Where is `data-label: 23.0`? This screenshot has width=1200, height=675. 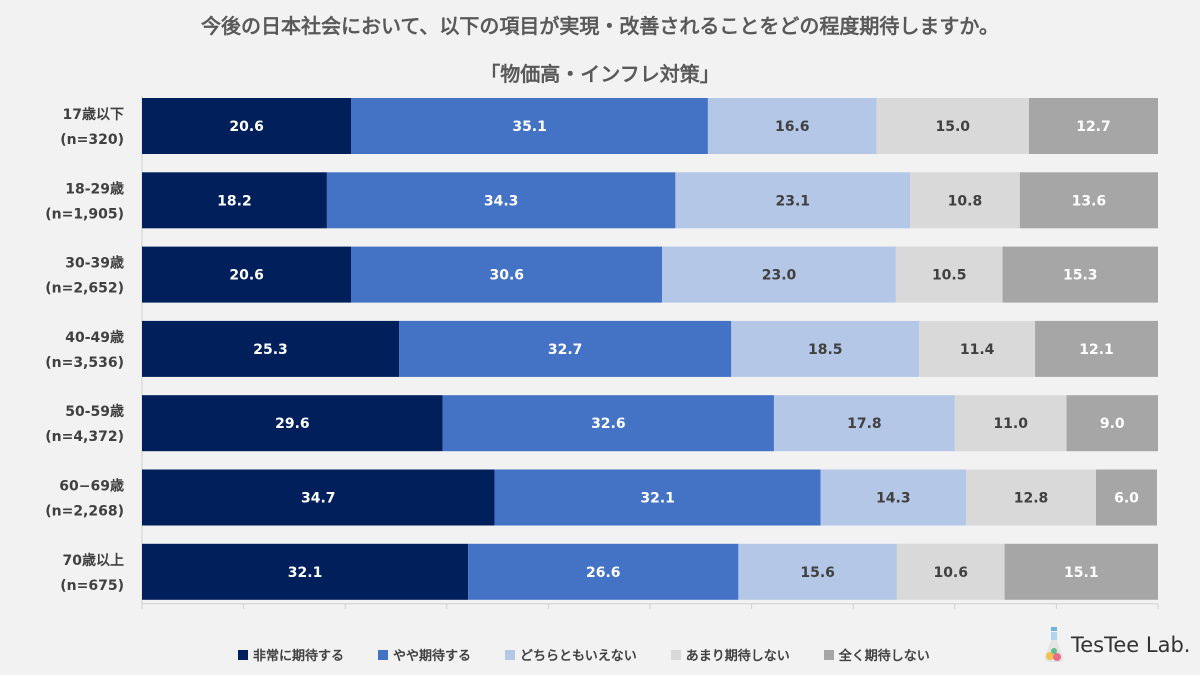 data-label: 23.0 is located at coordinates (779, 276).